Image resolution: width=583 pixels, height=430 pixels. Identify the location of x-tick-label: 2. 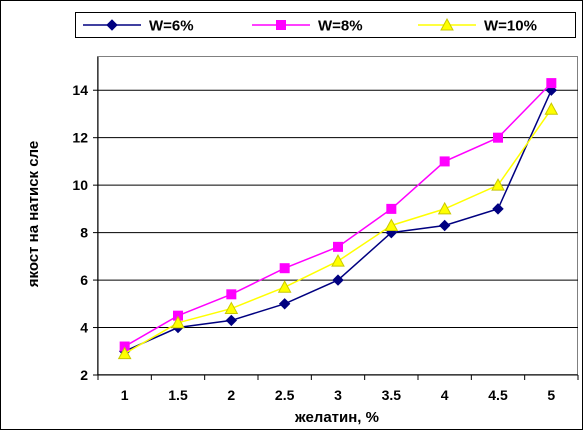
(231, 395).